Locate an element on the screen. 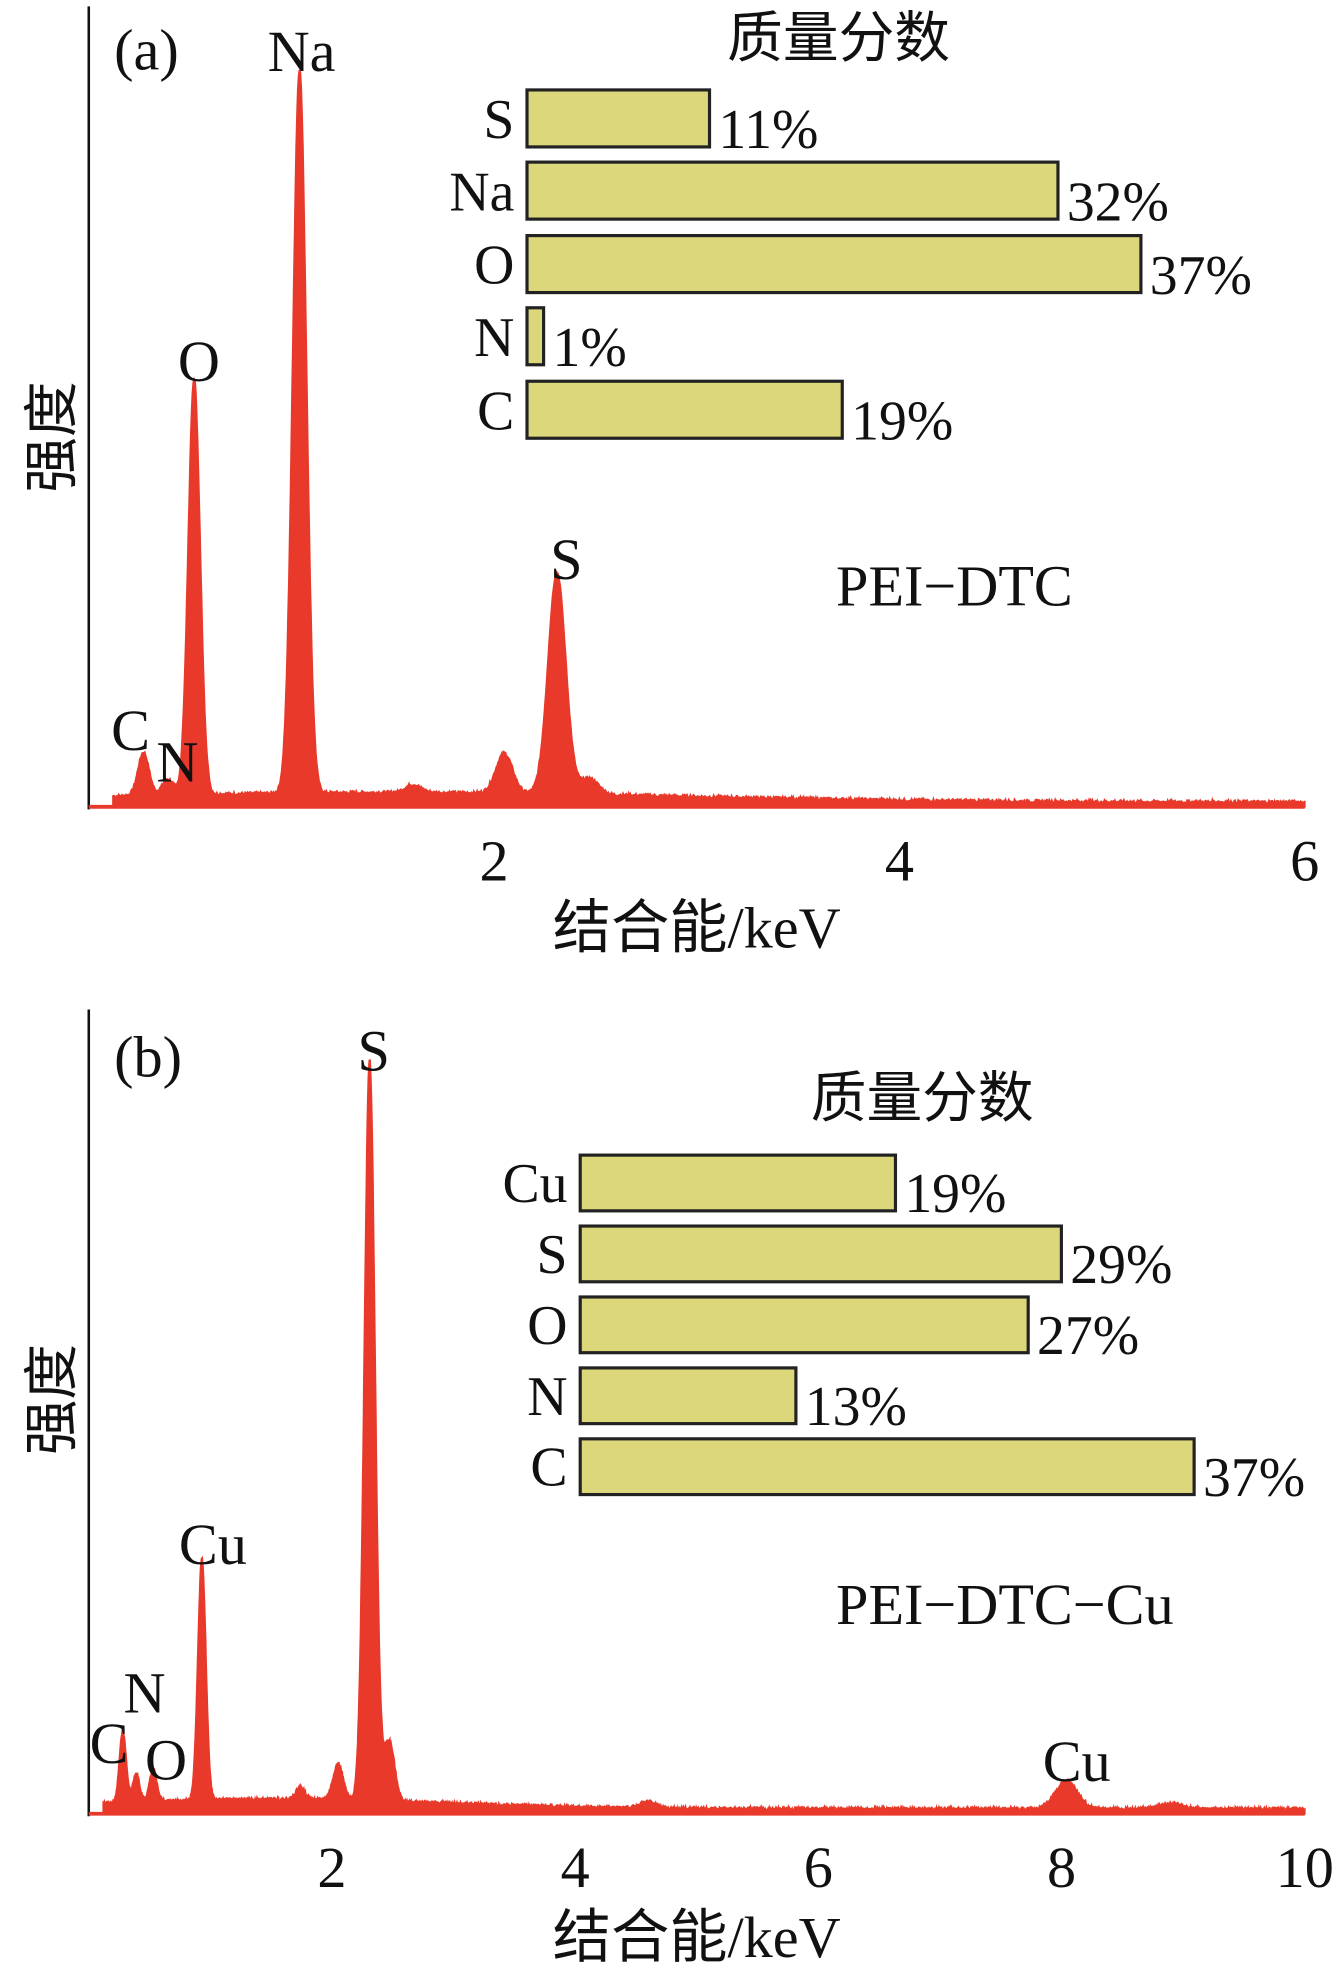 The image size is (1339, 1986). panel-label: (a) is located at coordinates (146, 50).